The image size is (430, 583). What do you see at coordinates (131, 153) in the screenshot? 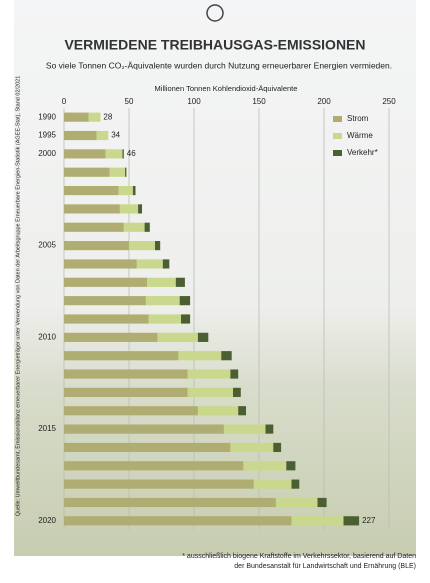
I see `total-label: 46` at bounding box center [131, 153].